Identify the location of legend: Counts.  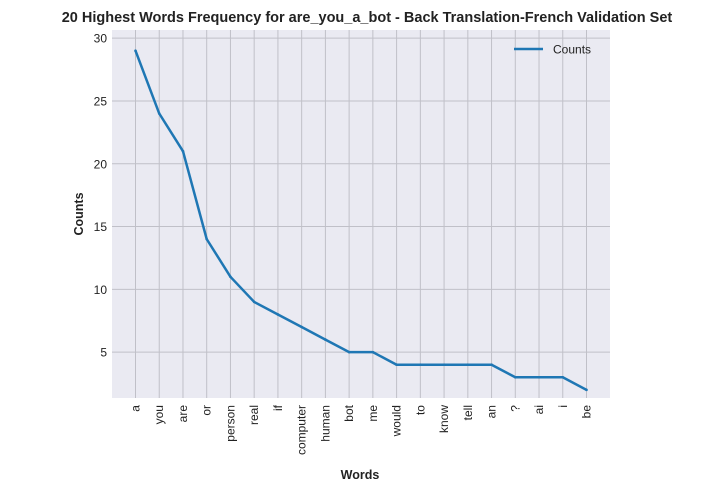
(552, 50).